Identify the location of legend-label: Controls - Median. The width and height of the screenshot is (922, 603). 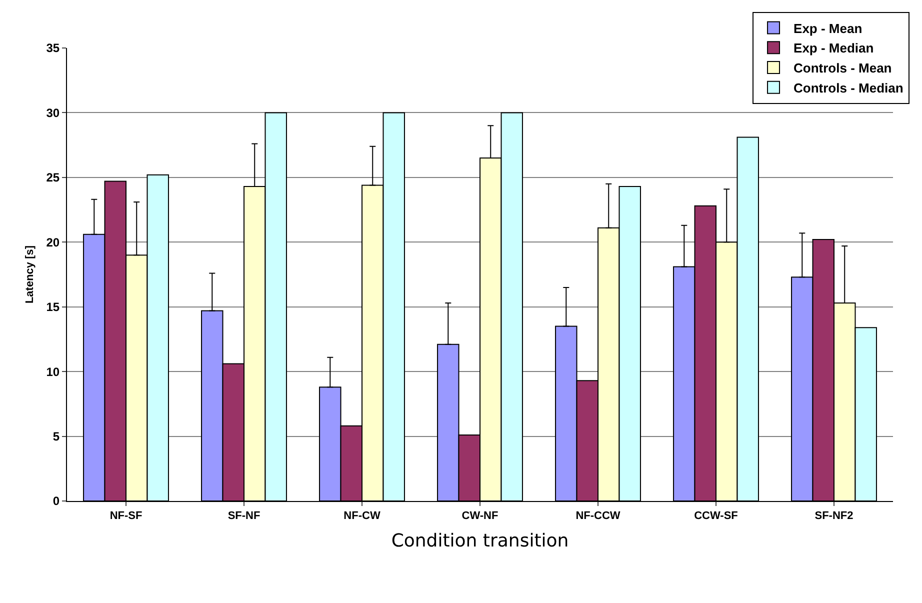
(849, 88).